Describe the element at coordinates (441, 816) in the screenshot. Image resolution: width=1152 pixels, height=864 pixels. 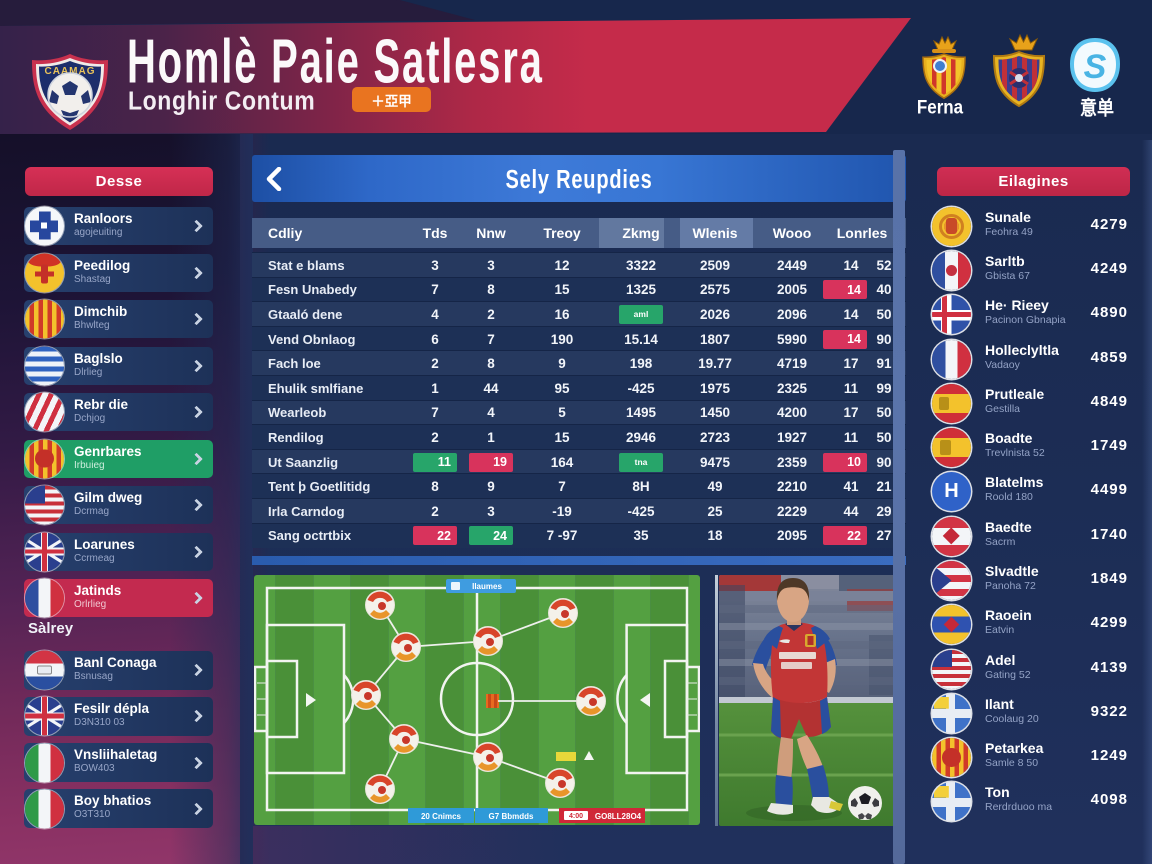
I see `svg-text: 20 Cnimcs` at that location.